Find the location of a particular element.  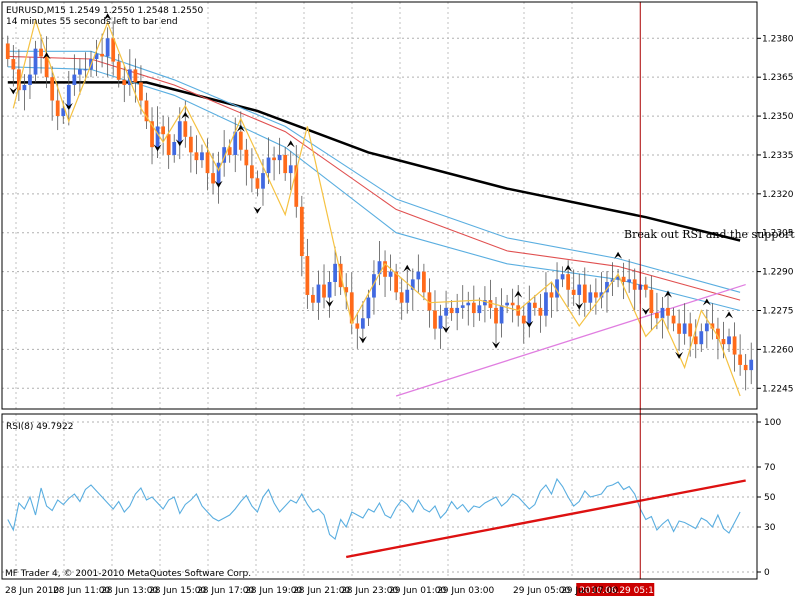

support-line is located at coordinates (570, 340).